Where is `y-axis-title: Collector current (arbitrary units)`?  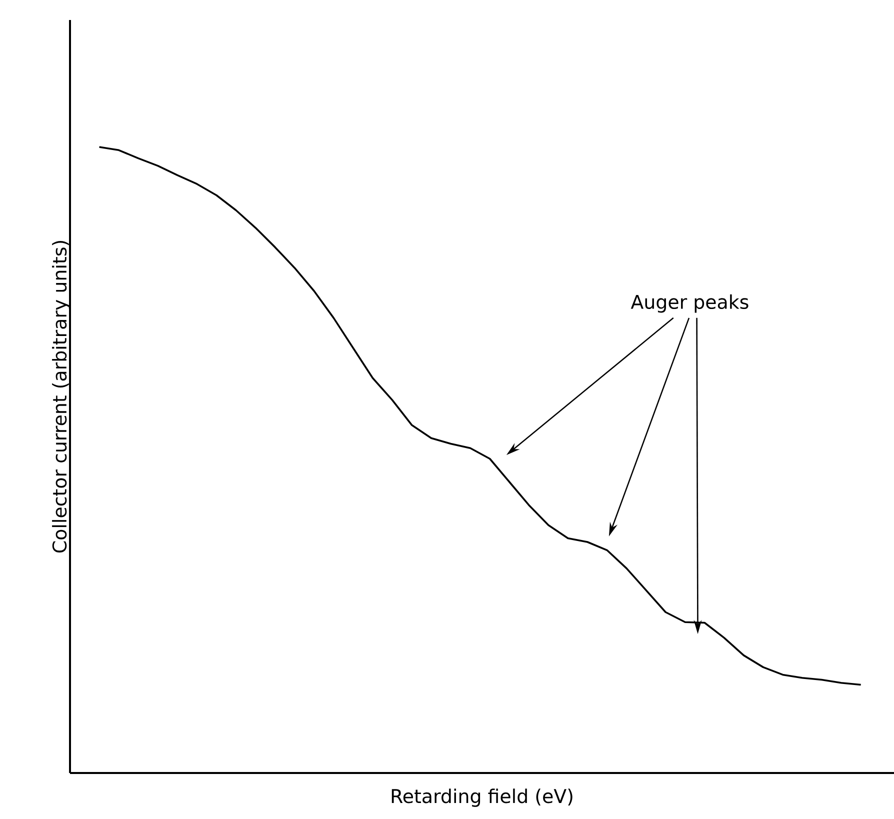 y-axis-title: Collector current (arbitrary units) is located at coordinates (61, 396).